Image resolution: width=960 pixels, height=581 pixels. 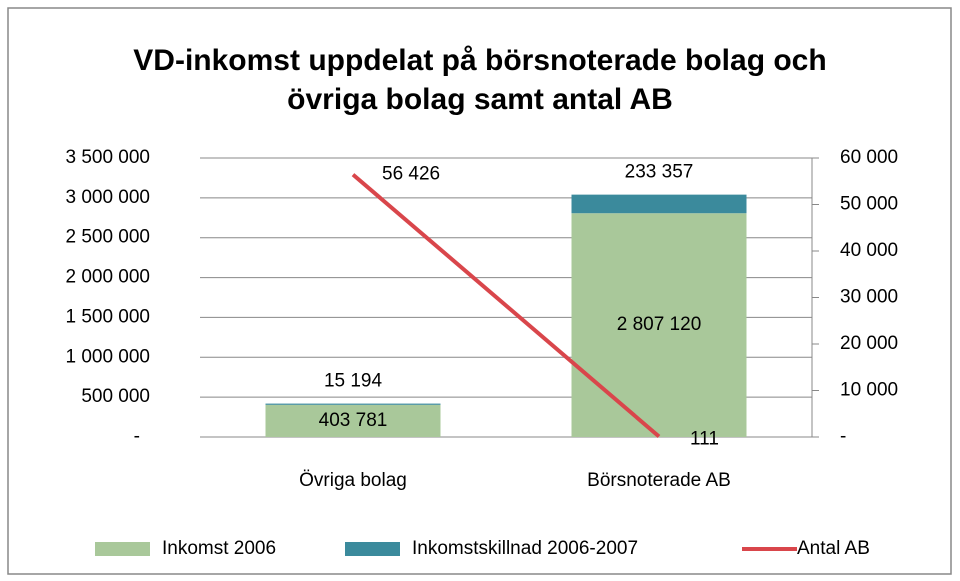 What do you see at coordinates (480, 99) in the screenshot?
I see `chart-title: övriga bolag samt antal AB` at bounding box center [480, 99].